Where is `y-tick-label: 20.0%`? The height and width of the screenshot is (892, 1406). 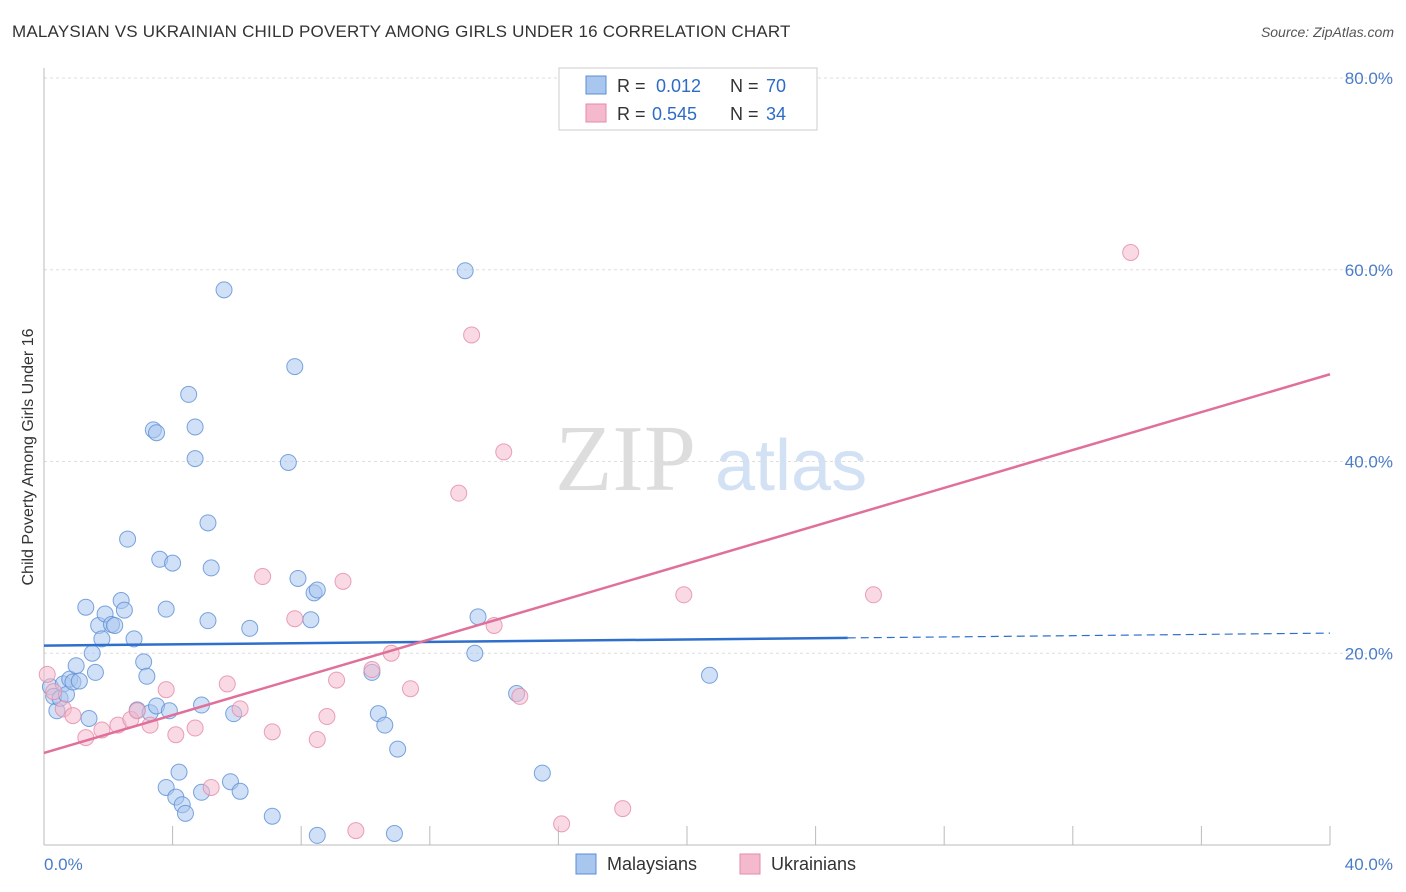
y-tick-label: 20.0% is located at coordinates (1369, 653).